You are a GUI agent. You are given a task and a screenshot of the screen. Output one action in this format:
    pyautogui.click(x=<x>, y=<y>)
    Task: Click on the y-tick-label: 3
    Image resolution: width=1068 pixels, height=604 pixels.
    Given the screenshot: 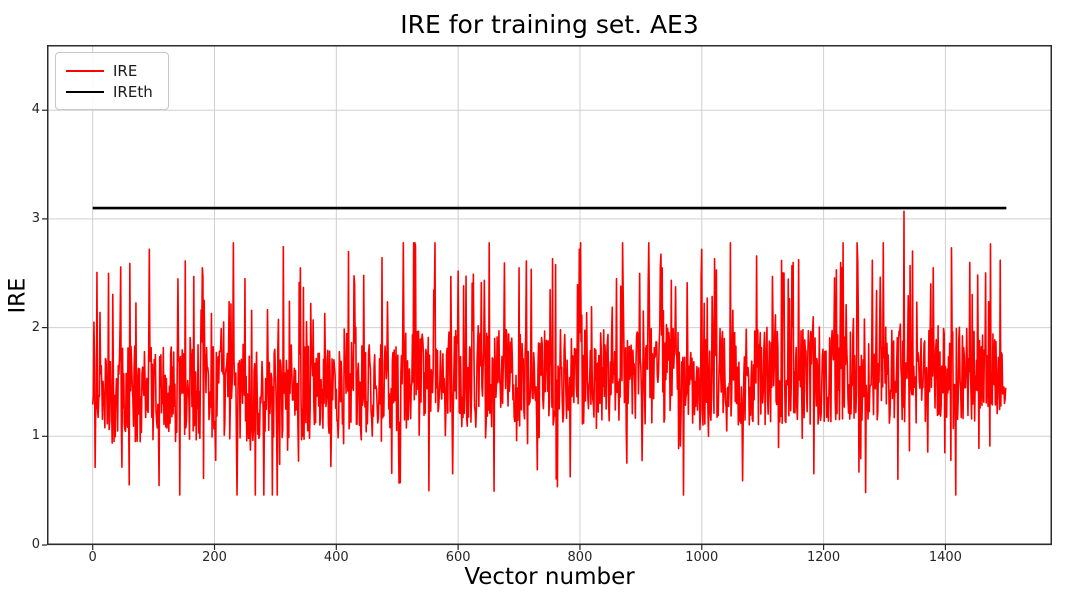 What is the action you would take?
    pyautogui.click(x=35, y=218)
    